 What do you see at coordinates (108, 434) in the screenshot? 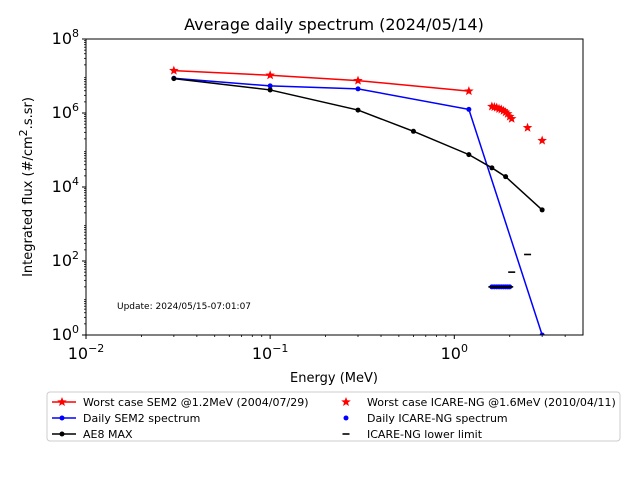
I see `legend-label: AE8 MAX` at bounding box center [108, 434].